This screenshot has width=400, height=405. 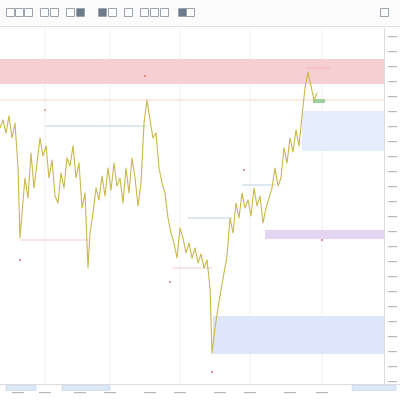 I want to click on line-icon, so click(x=28, y=12).